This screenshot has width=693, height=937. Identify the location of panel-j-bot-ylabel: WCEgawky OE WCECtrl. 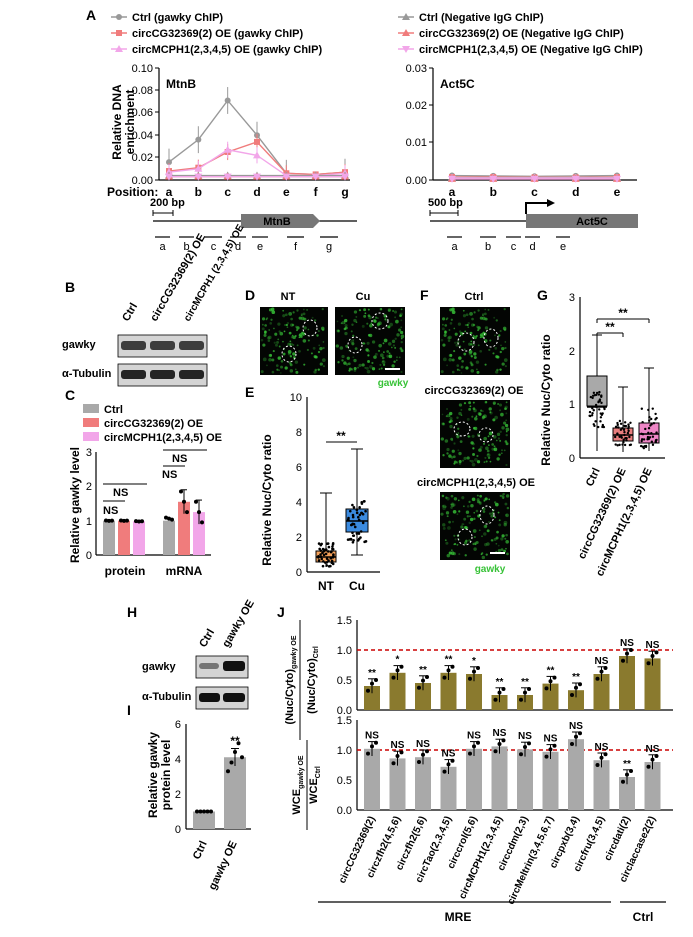
(306, 785).